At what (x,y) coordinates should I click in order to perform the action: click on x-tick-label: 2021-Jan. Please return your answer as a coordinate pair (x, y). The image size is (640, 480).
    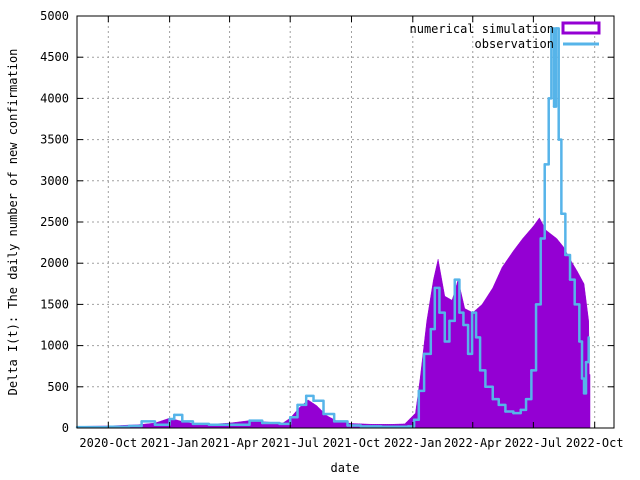
    Looking at the image, I should click on (170, 443).